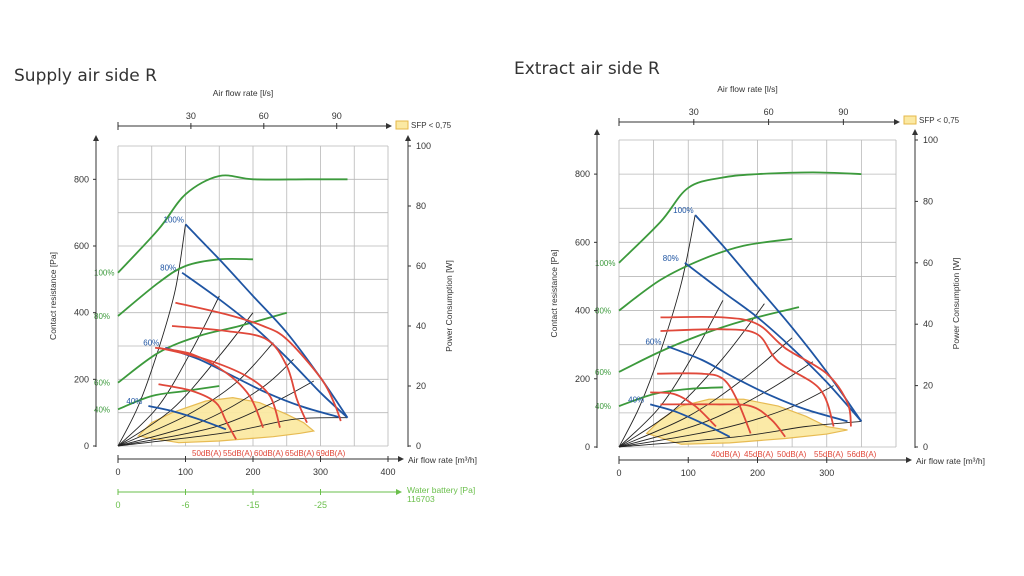  Describe the element at coordinates (399, 492) in the screenshot. I see `water-axis-arrow` at that location.